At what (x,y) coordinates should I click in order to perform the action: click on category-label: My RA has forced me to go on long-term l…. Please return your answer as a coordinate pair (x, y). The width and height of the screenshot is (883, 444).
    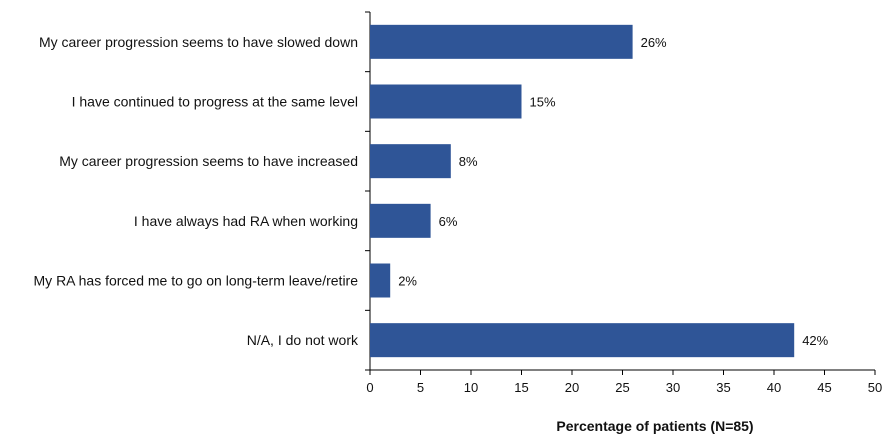
    Looking at the image, I should click on (196, 281).